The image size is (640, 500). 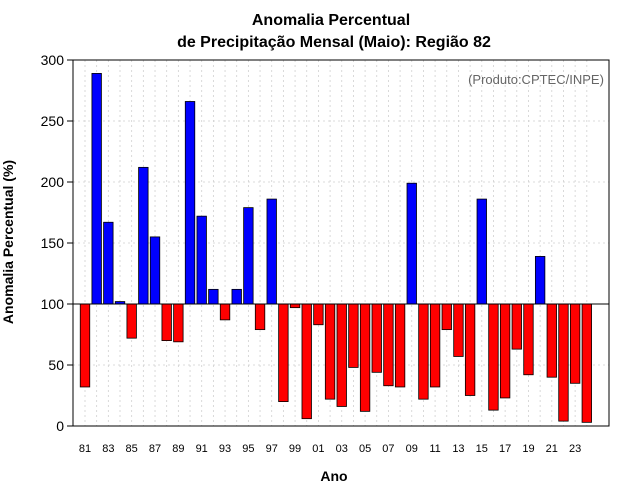 What do you see at coordinates (536, 79) in the screenshot?
I see `source-note: (Produto:CPTEC/INPE)` at bounding box center [536, 79].